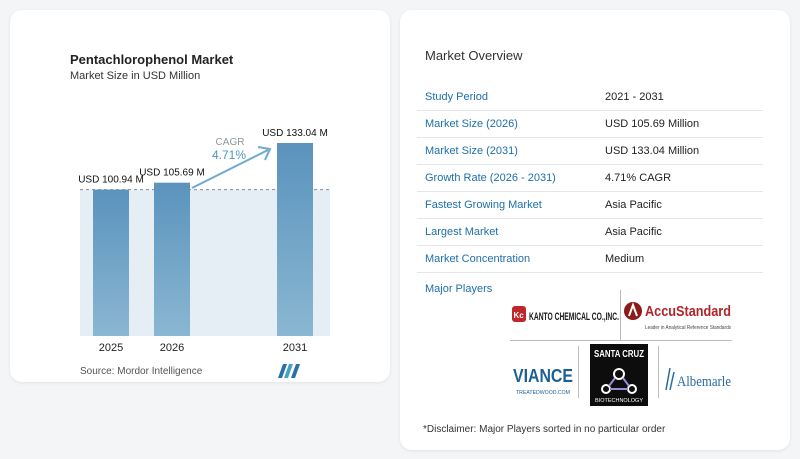 This screenshot has height=459, width=800. What do you see at coordinates (619, 401) in the screenshot?
I see `santa-cruz-tagline: BIOTECHNOLOGY` at bounding box center [619, 401].